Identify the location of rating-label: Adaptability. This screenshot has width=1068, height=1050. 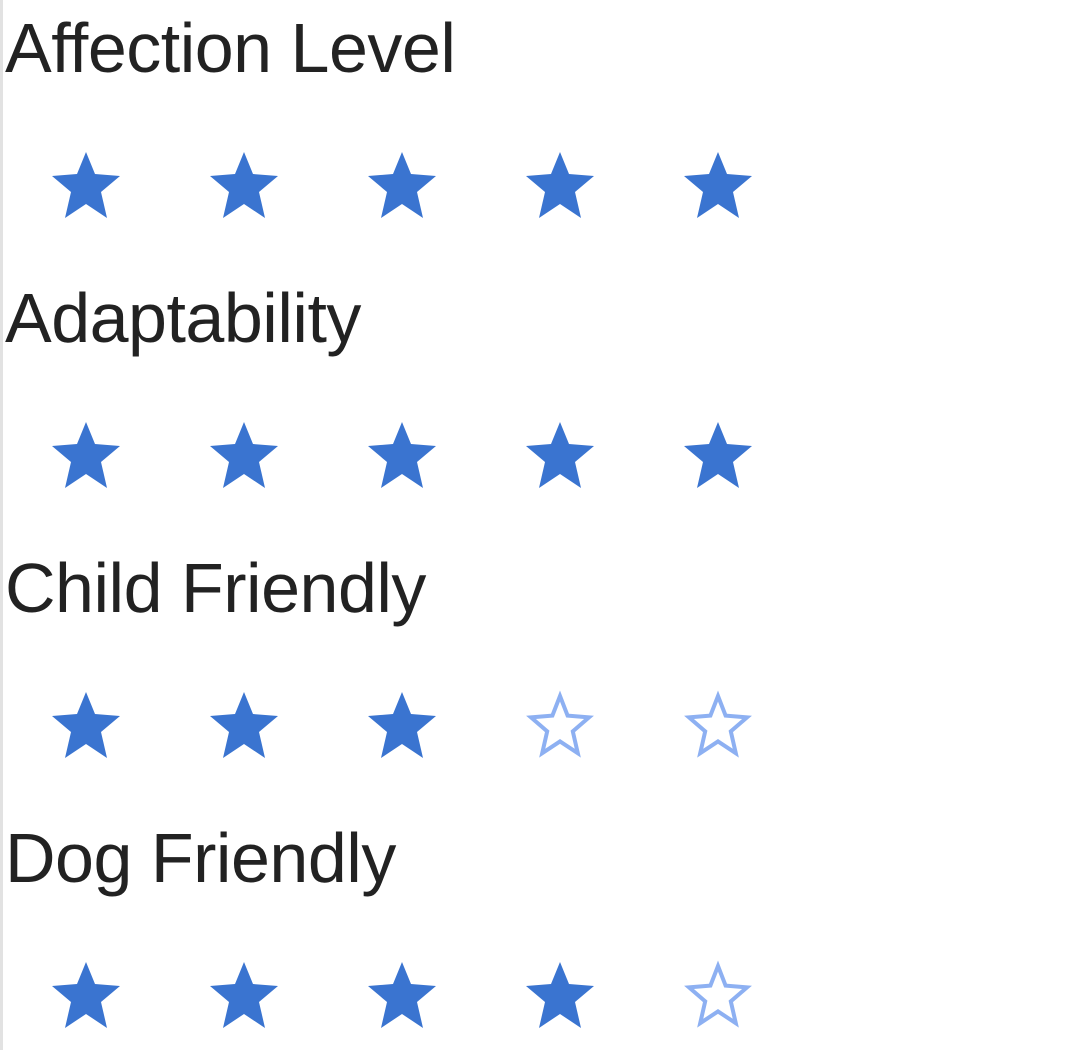
(183, 318).